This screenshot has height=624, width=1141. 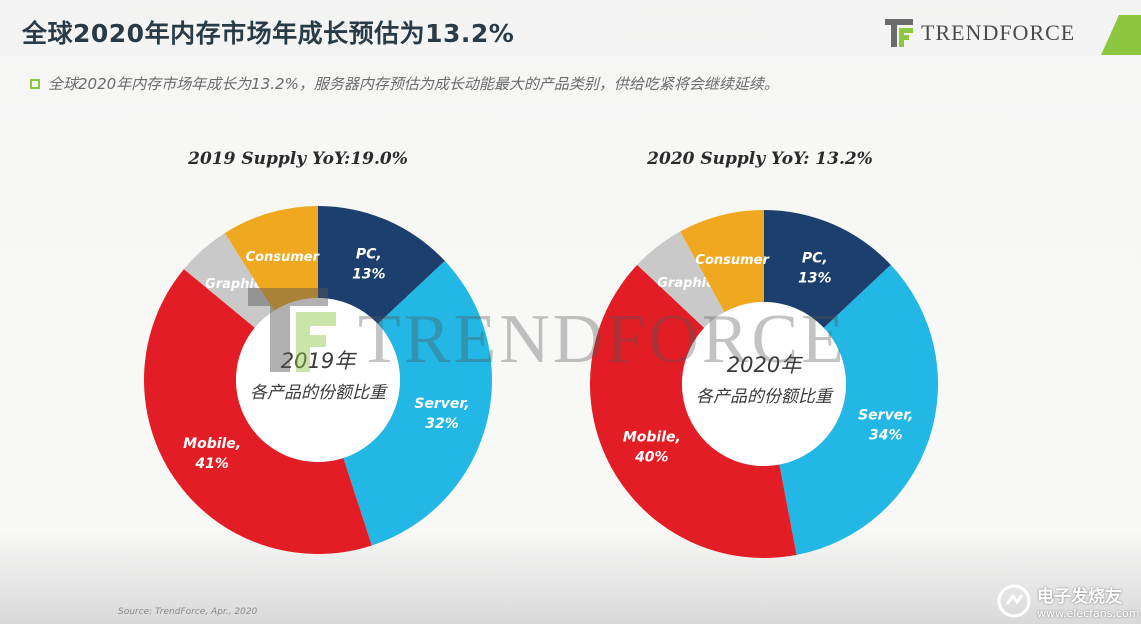 I want to click on elecfans-name: 电子发烧友, so click(x=1079, y=597).